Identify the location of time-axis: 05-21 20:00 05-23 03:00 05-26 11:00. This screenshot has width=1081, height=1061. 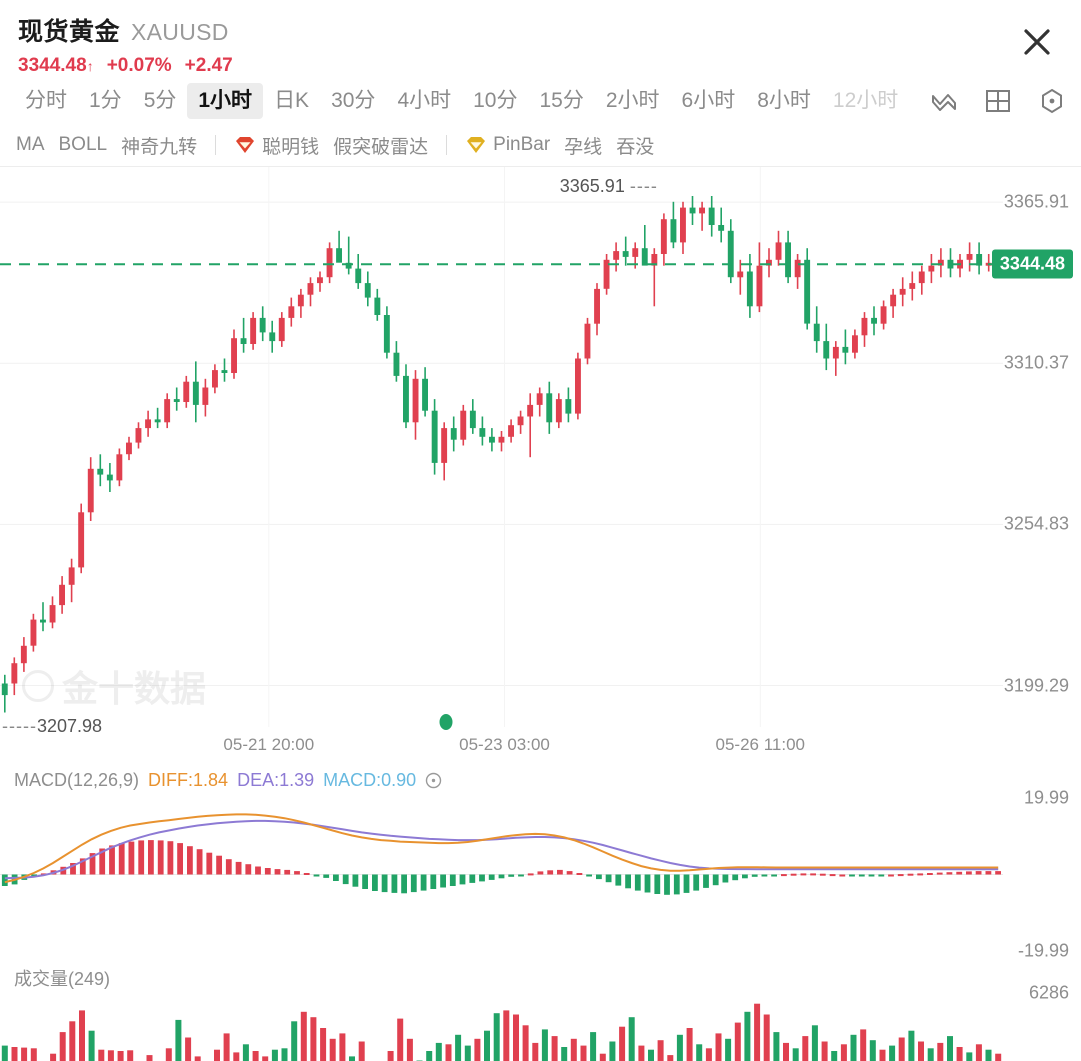
(540, 739).